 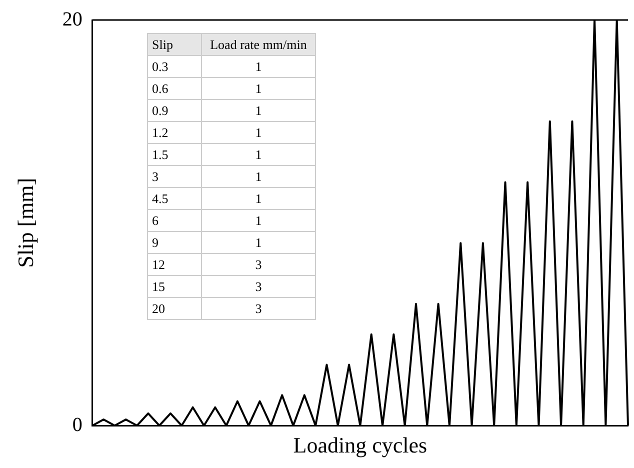 What do you see at coordinates (175, 45) in the screenshot?
I see `annotation: Slip` at bounding box center [175, 45].